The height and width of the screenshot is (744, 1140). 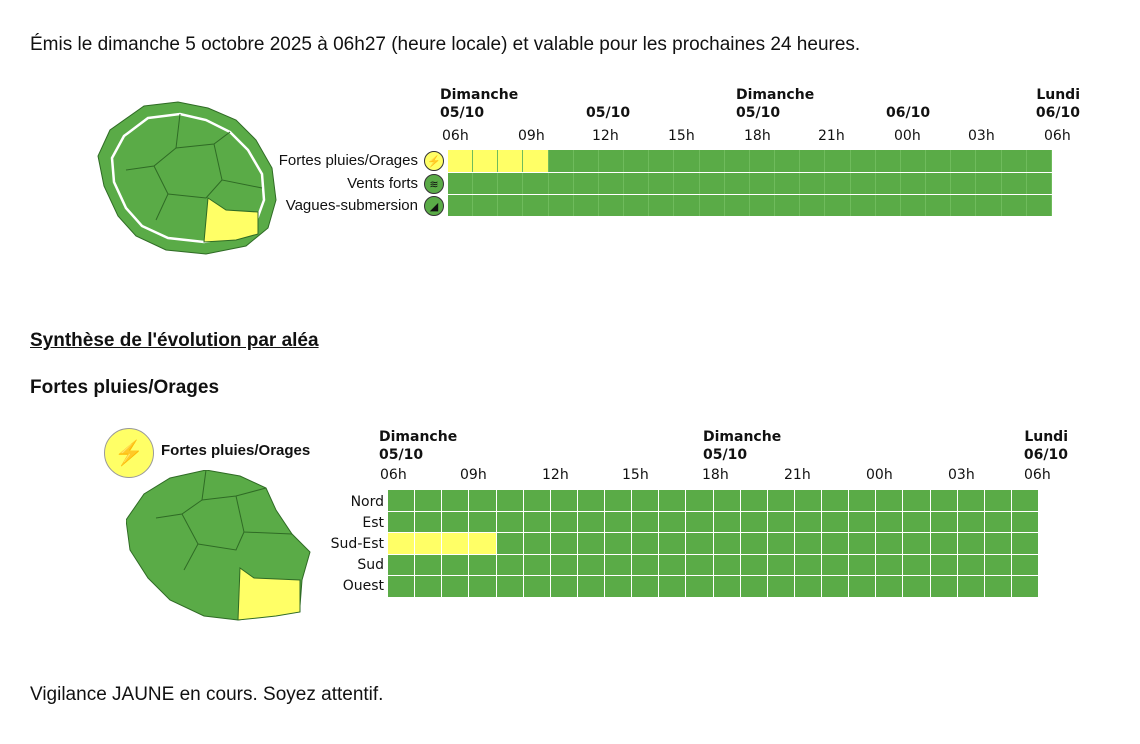 I want to click on timeline-bar-storms, so click(x=750, y=161).